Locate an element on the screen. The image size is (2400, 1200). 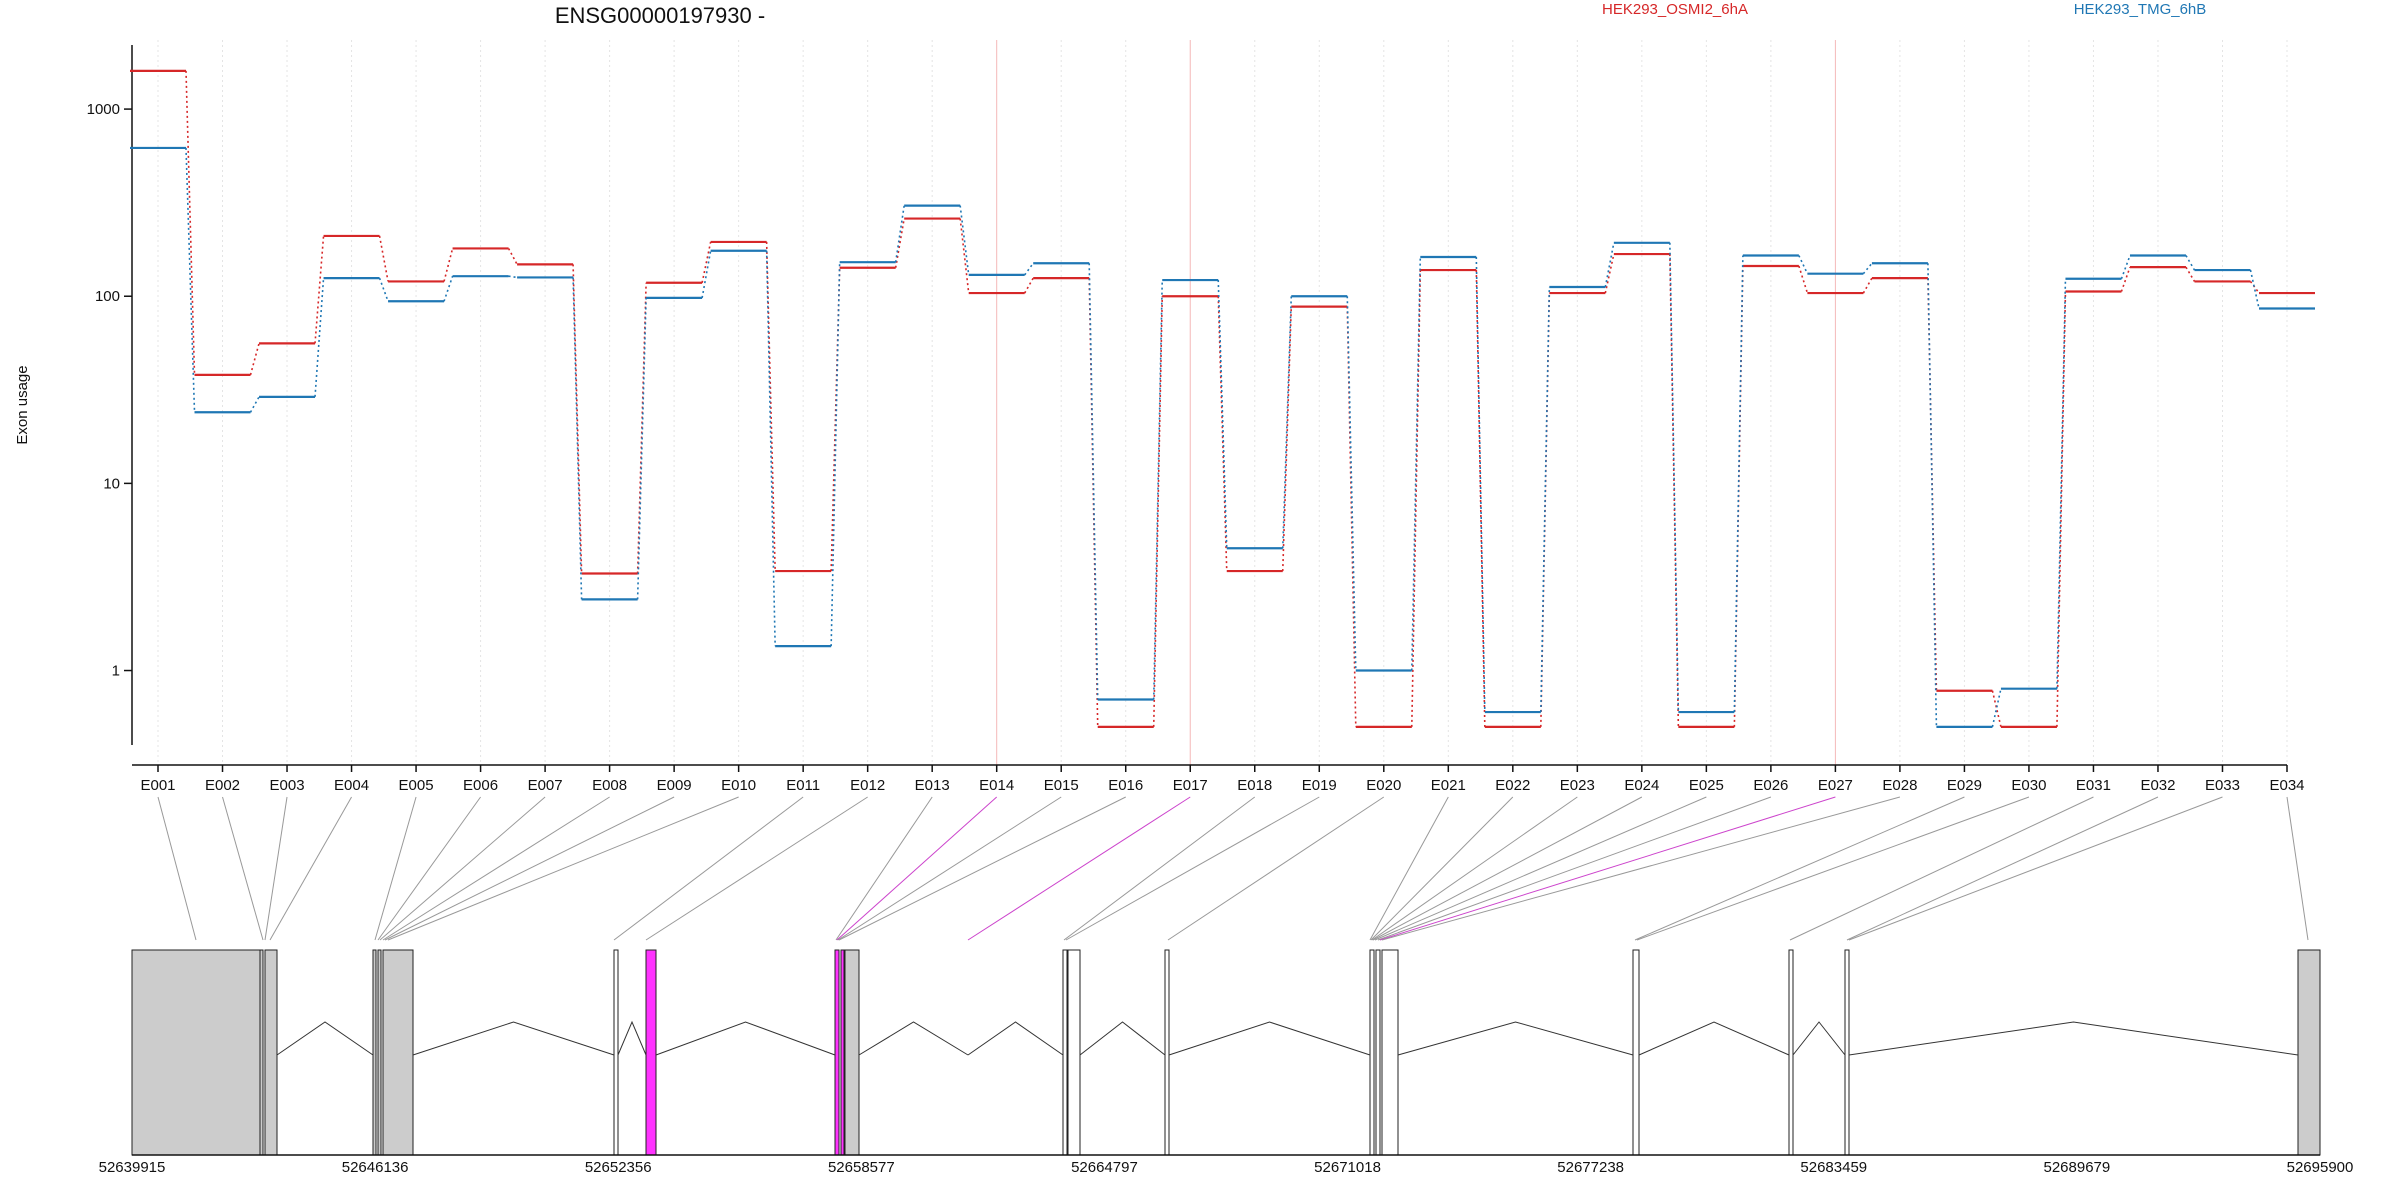
x-tick-label-E022: E022 is located at coordinates (1512, 785).